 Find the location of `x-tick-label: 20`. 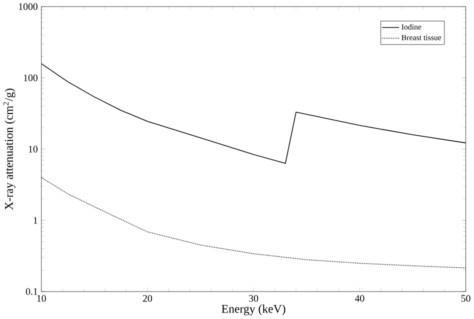

x-tick-label: 20 is located at coordinates (147, 298).